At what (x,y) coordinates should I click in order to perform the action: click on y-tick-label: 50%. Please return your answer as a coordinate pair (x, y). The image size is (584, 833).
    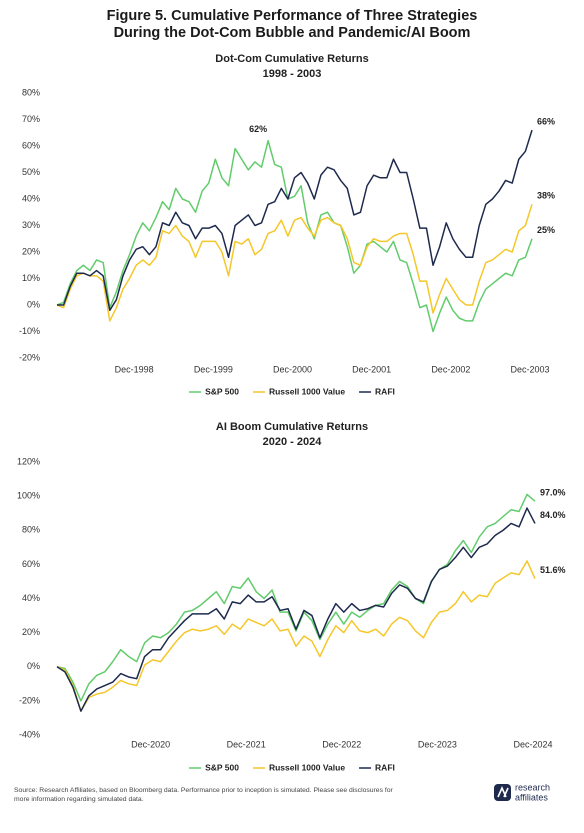
    Looking at the image, I should click on (31, 172).